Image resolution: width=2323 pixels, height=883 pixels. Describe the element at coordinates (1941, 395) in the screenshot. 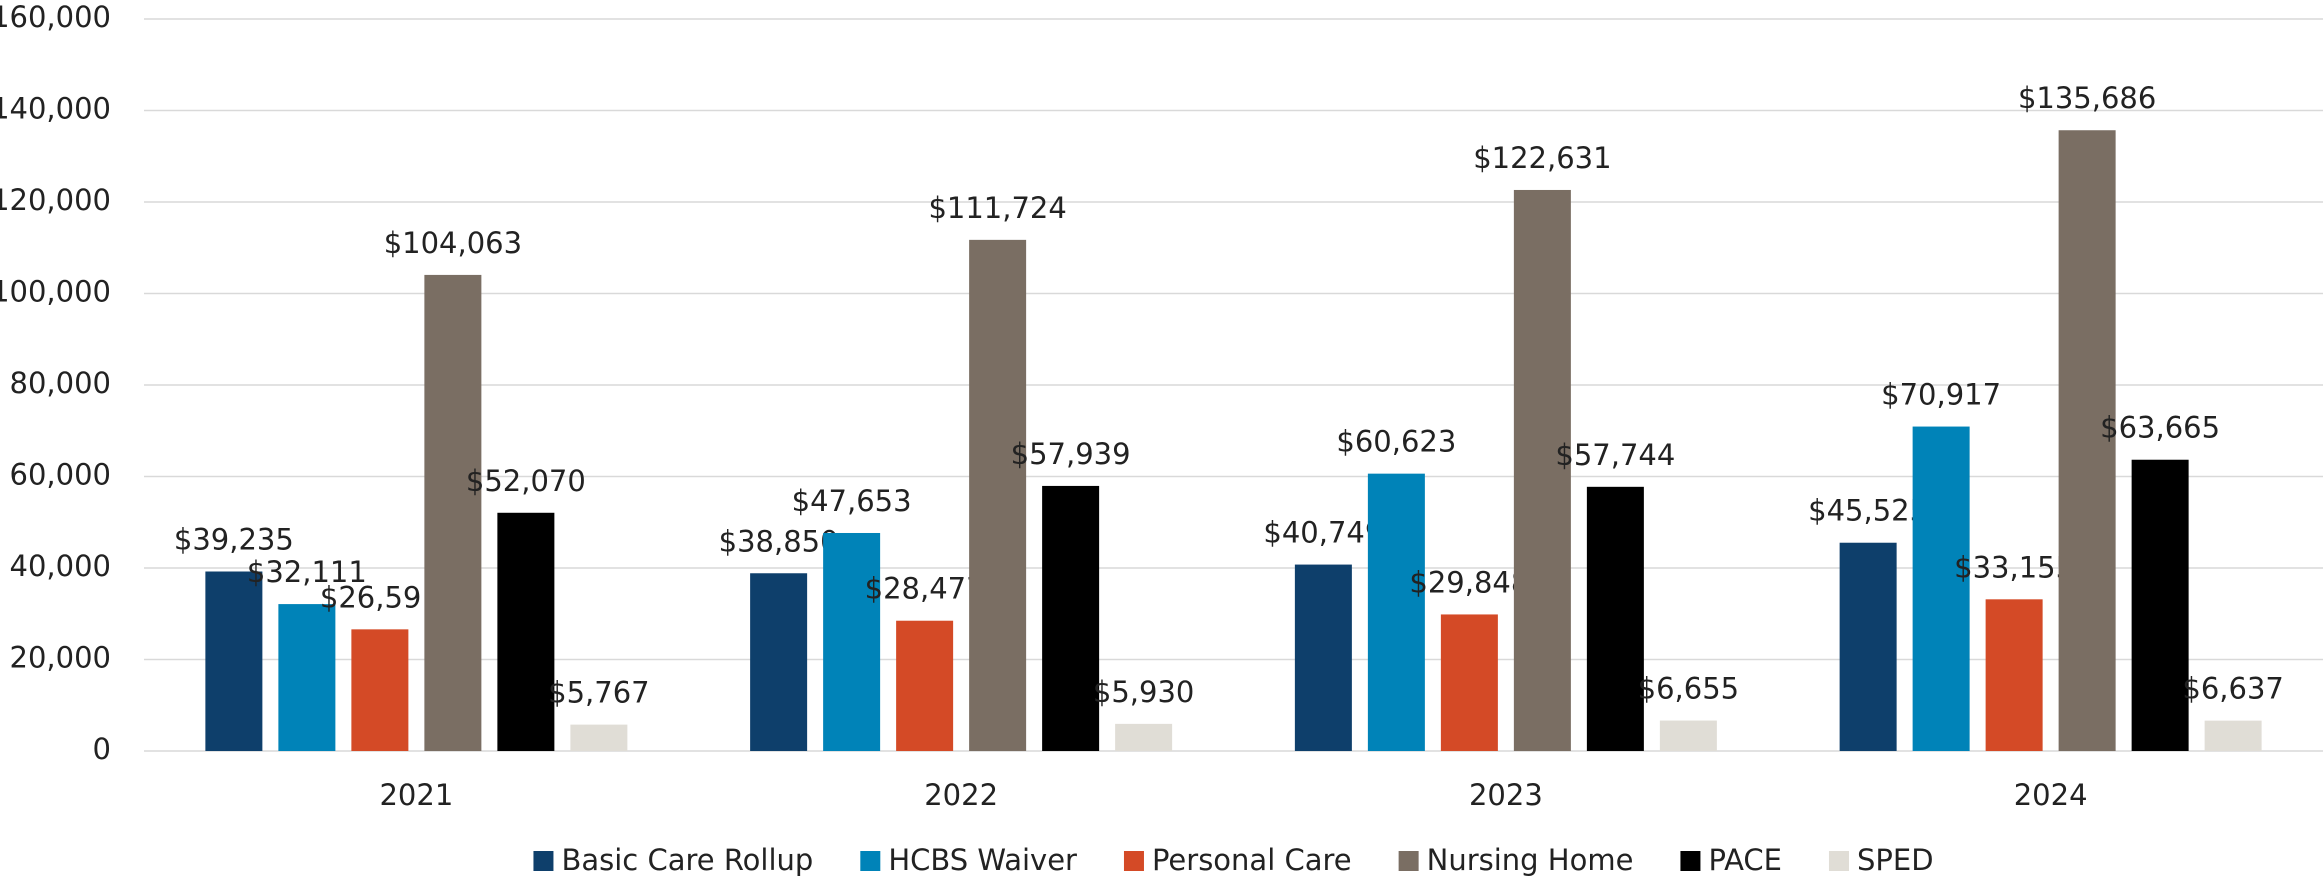

I see `data-label: $70,917` at that location.